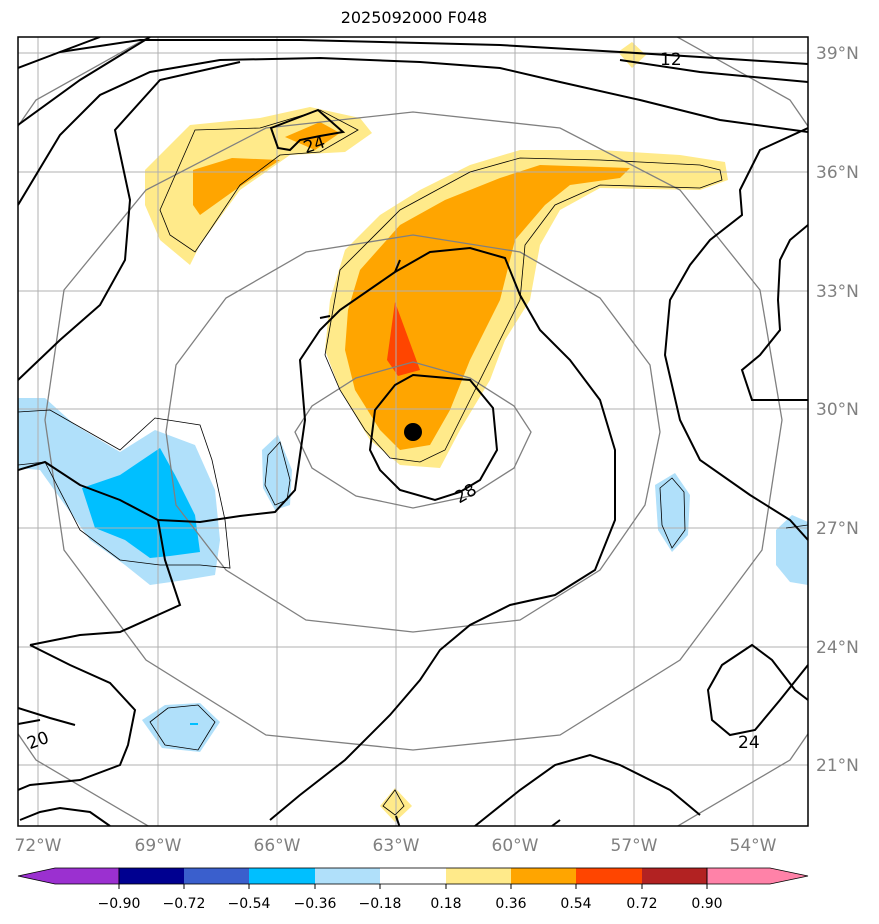 This screenshot has width=879, height=924. What do you see at coordinates (837, 54) in the screenshot?
I see `lat-tick: 39°N` at bounding box center [837, 54].